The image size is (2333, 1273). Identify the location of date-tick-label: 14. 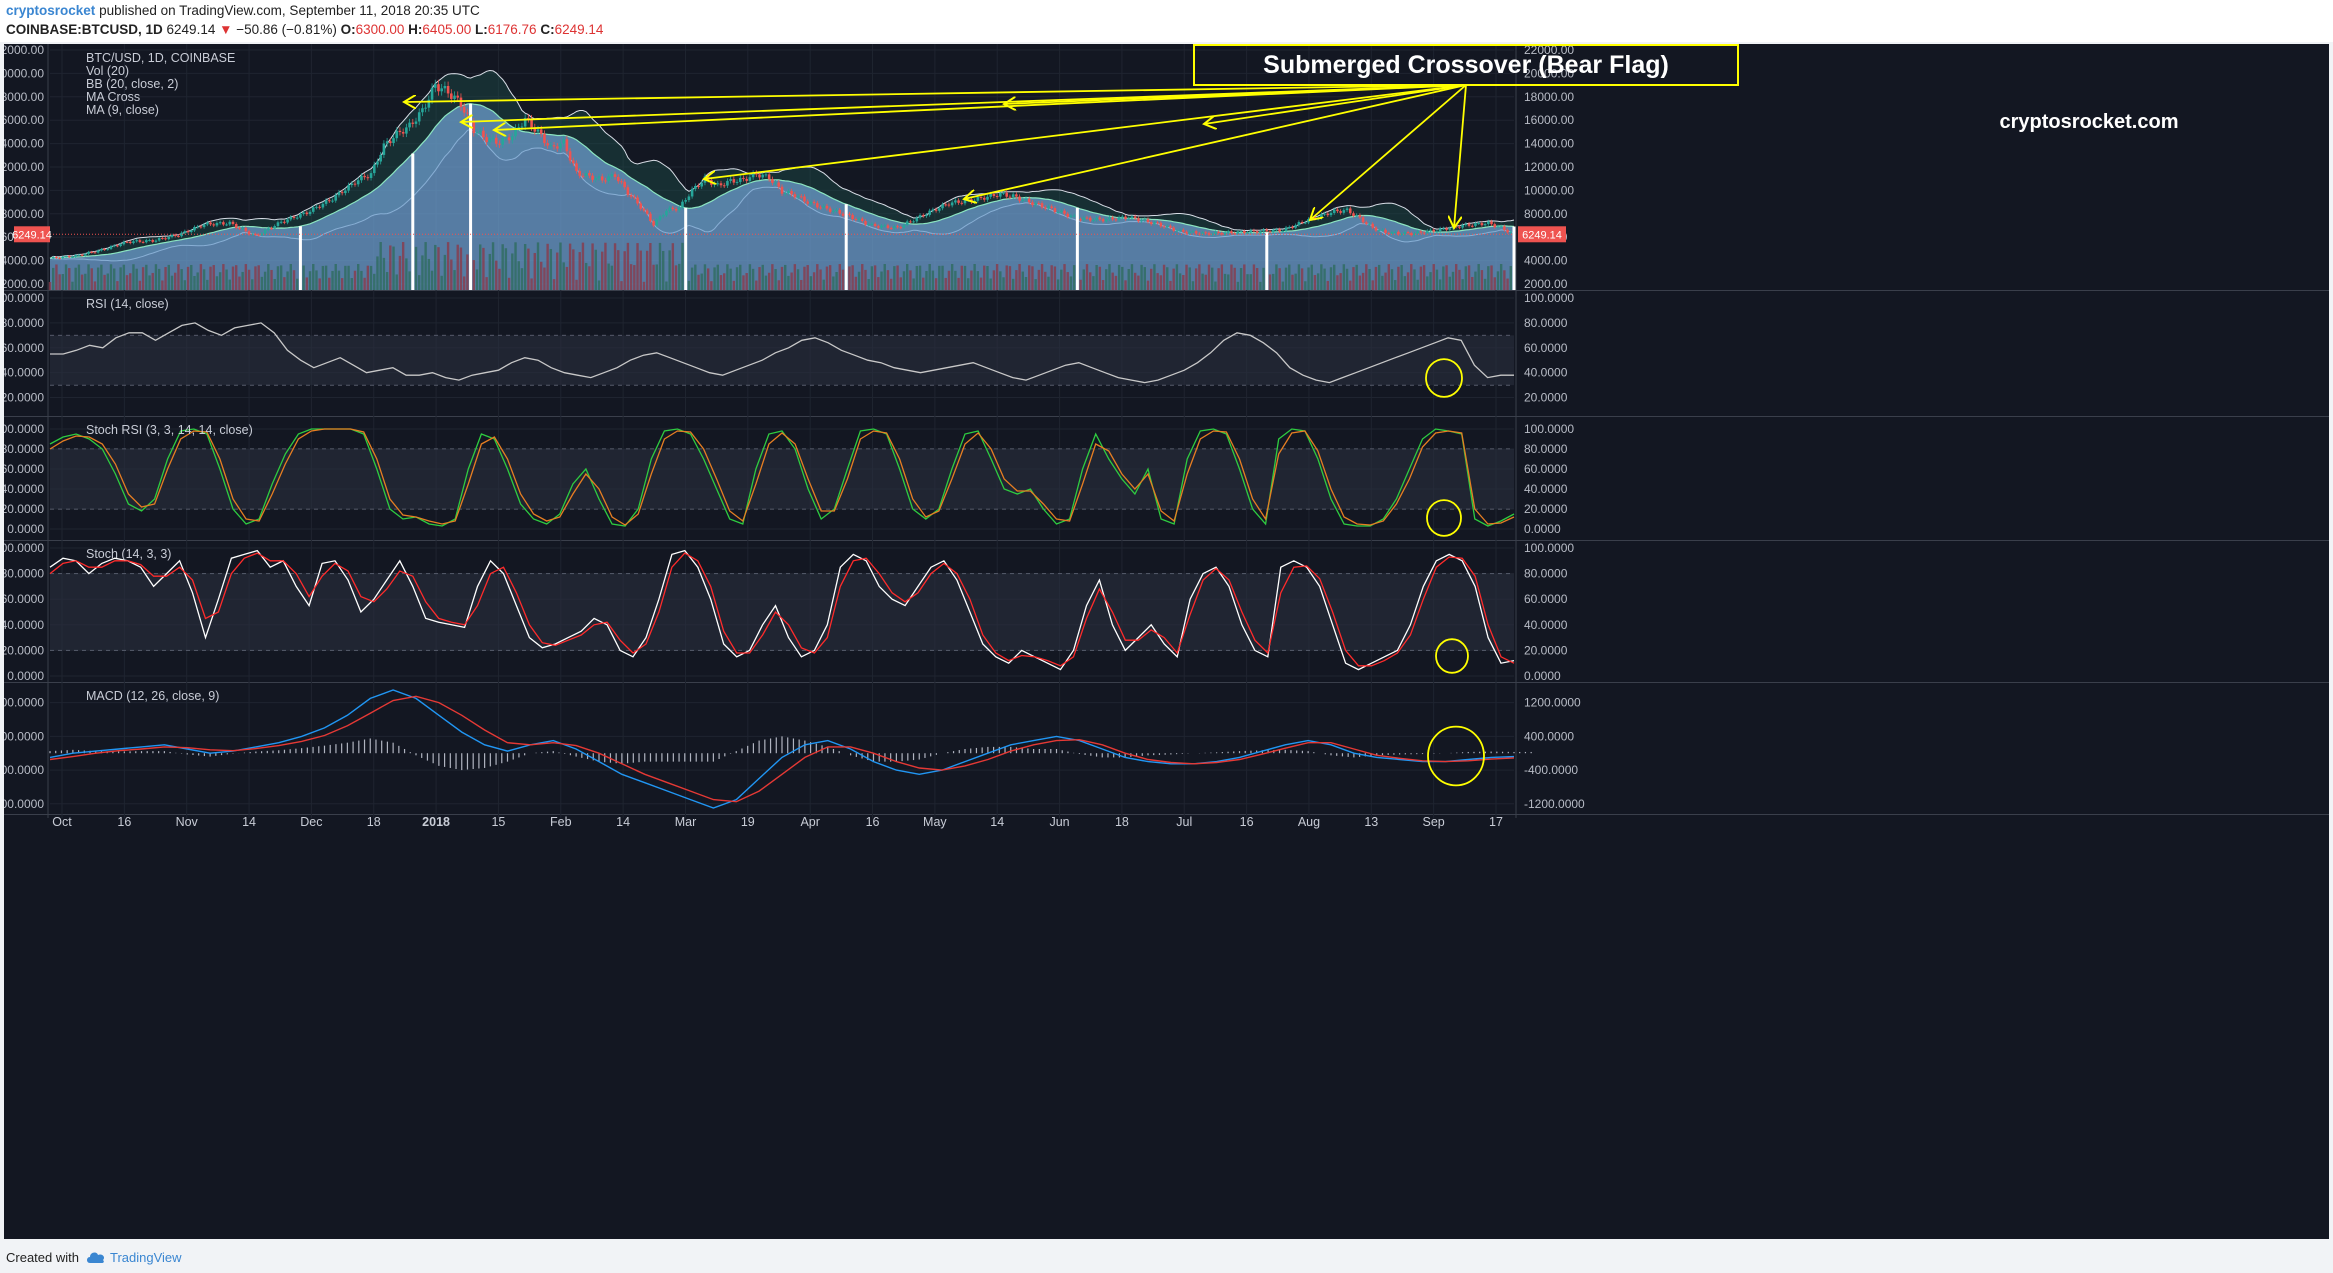
(623, 822).